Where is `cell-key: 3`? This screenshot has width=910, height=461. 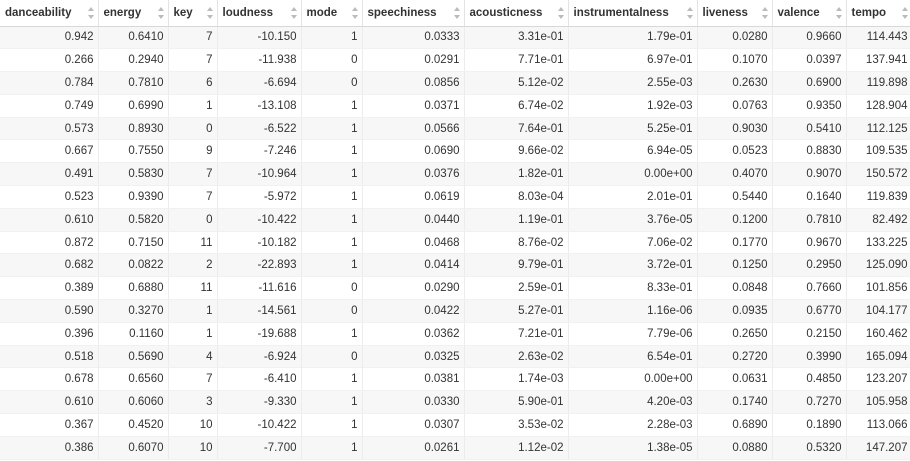 cell-key: 3 is located at coordinates (193, 402).